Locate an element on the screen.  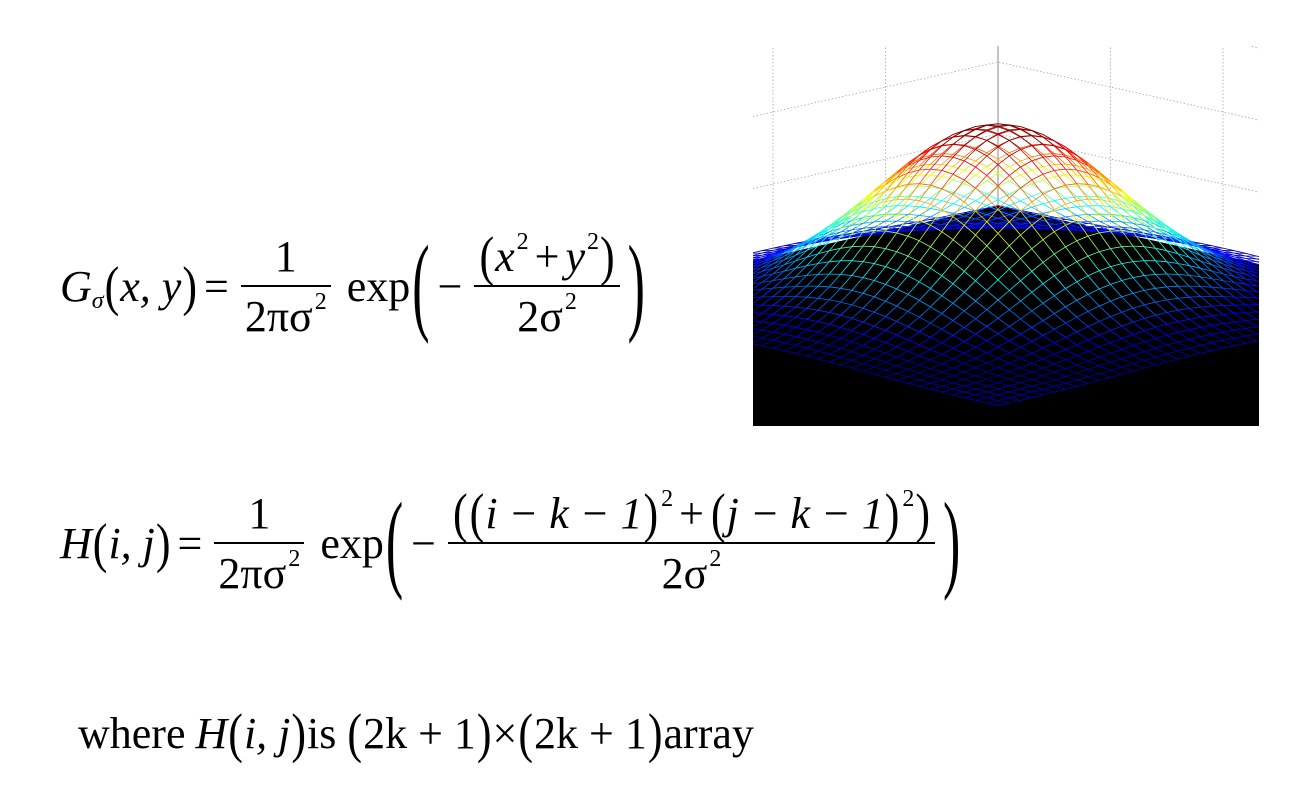
exponent-fraction: (x2 + y2) 2σ2 is located at coordinates (547, 284).